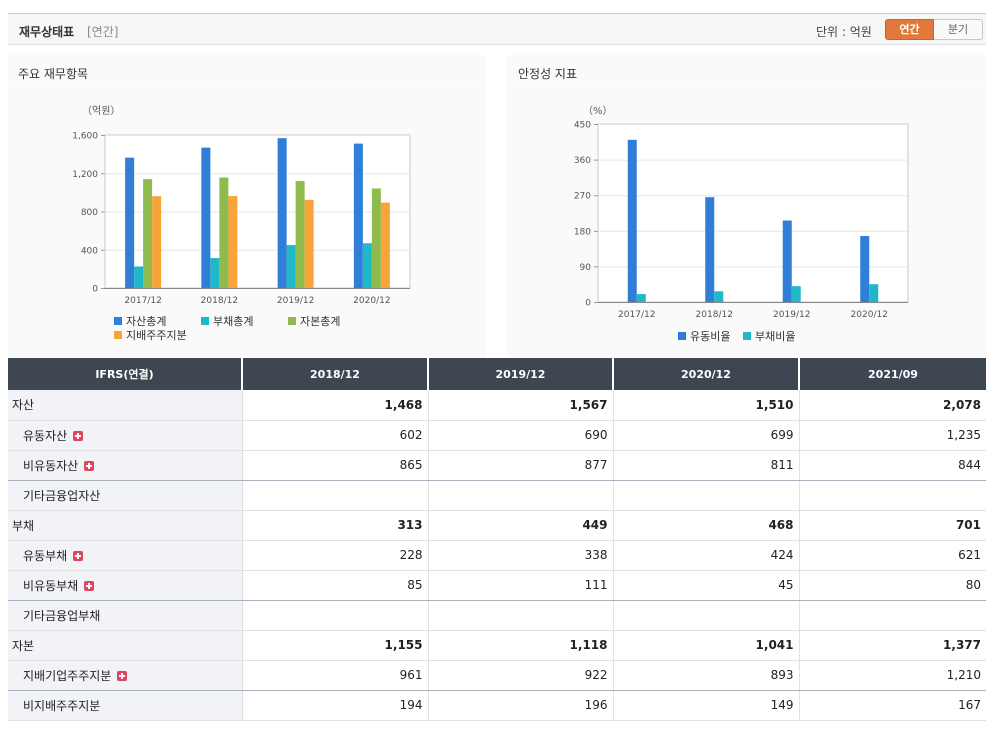  What do you see at coordinates (497, 705) in the screenshot?
I see `table-row: 비지배주주지분 194 196 149 167` at bounding box center [497, 705].